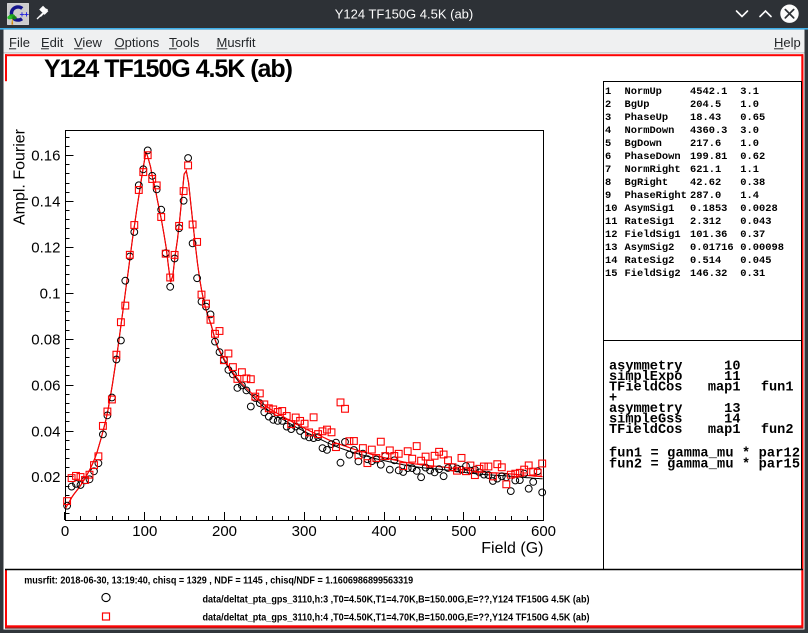 The width and height of the screenshot is (808, 633). I want to click on svg-text: simplExpo, so click(645, 377).